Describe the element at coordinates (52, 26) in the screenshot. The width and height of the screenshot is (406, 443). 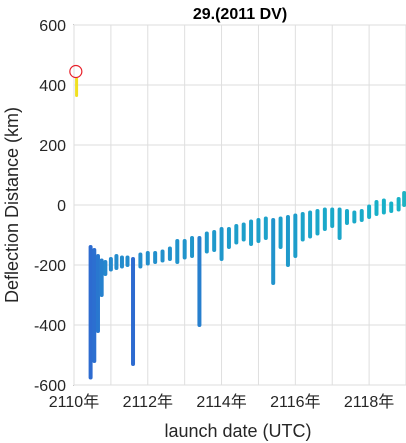
I see `y-tick-label: 600` at that location.